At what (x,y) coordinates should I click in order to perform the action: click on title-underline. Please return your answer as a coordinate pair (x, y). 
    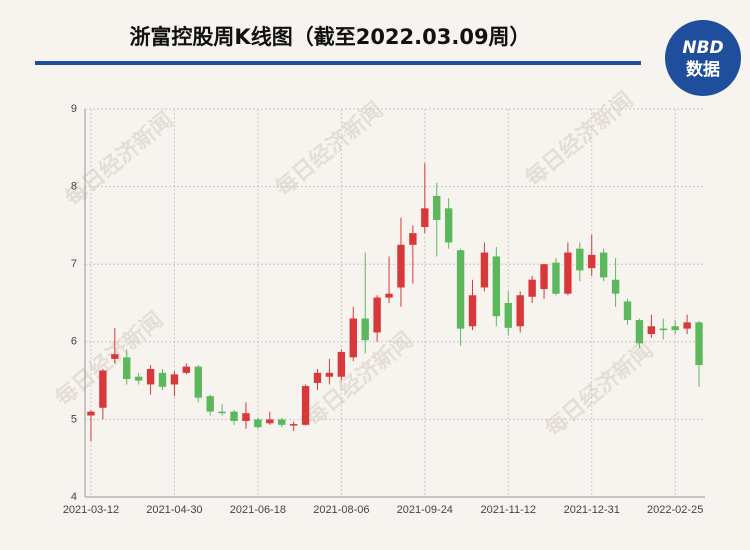
    Looking at the image, I should click on (338, 63).